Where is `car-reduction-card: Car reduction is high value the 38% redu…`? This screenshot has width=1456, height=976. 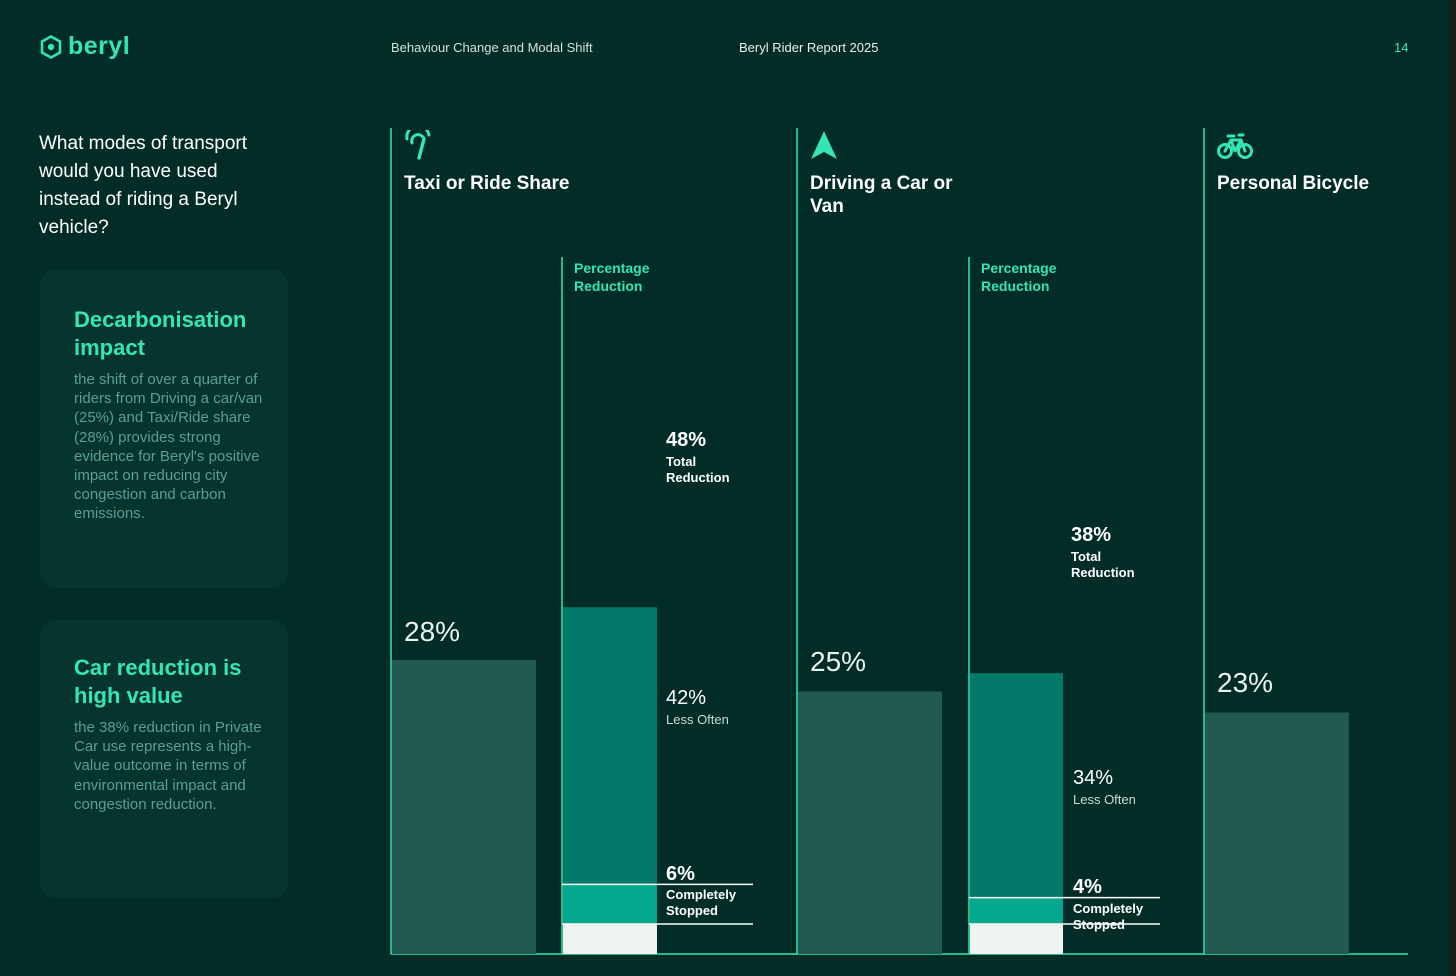 car-reduction-card: Car reduction is high value the 38% redu… is located at coordinates (164, 759).